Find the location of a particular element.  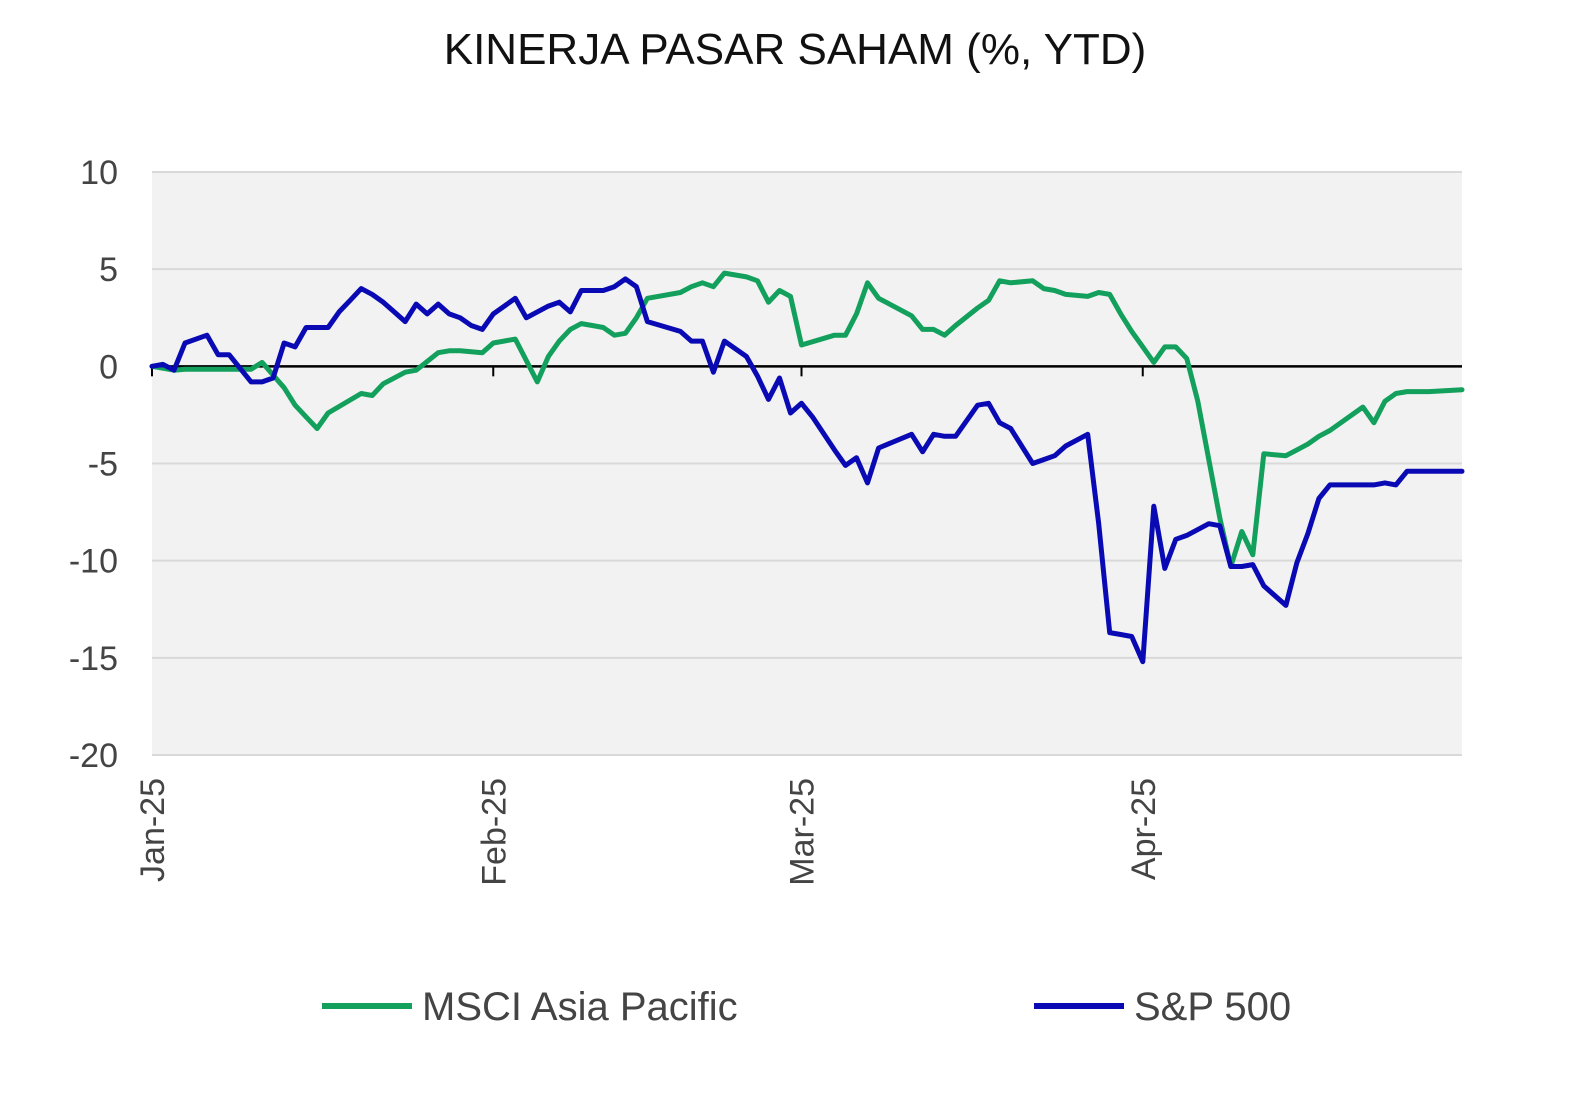

y-tick-label: 5 is located at coordinates (108, 270).